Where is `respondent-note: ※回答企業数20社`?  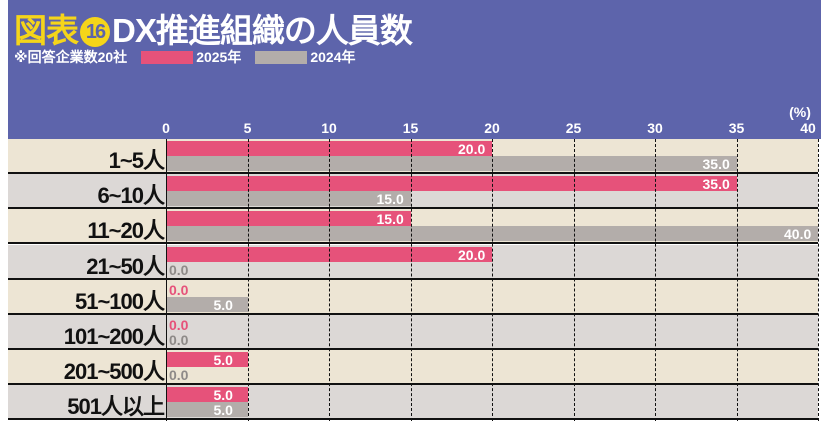 respondent-note: ※回答企業数20社 is located at coordinates (71, 57).